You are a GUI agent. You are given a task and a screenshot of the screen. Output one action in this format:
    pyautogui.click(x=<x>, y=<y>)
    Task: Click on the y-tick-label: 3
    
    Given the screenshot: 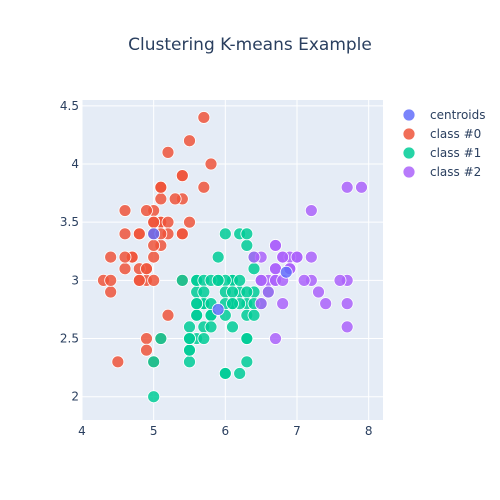 What is the action you would take?
    pyautogui.click(x=75, y=280)
    